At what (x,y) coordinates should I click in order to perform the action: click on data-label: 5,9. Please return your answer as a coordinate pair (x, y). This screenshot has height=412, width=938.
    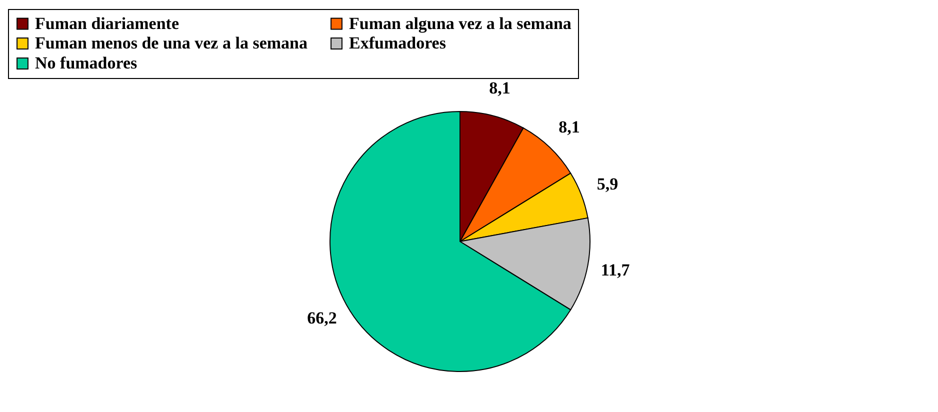
    Looking at the image, I should click on (607, 184).